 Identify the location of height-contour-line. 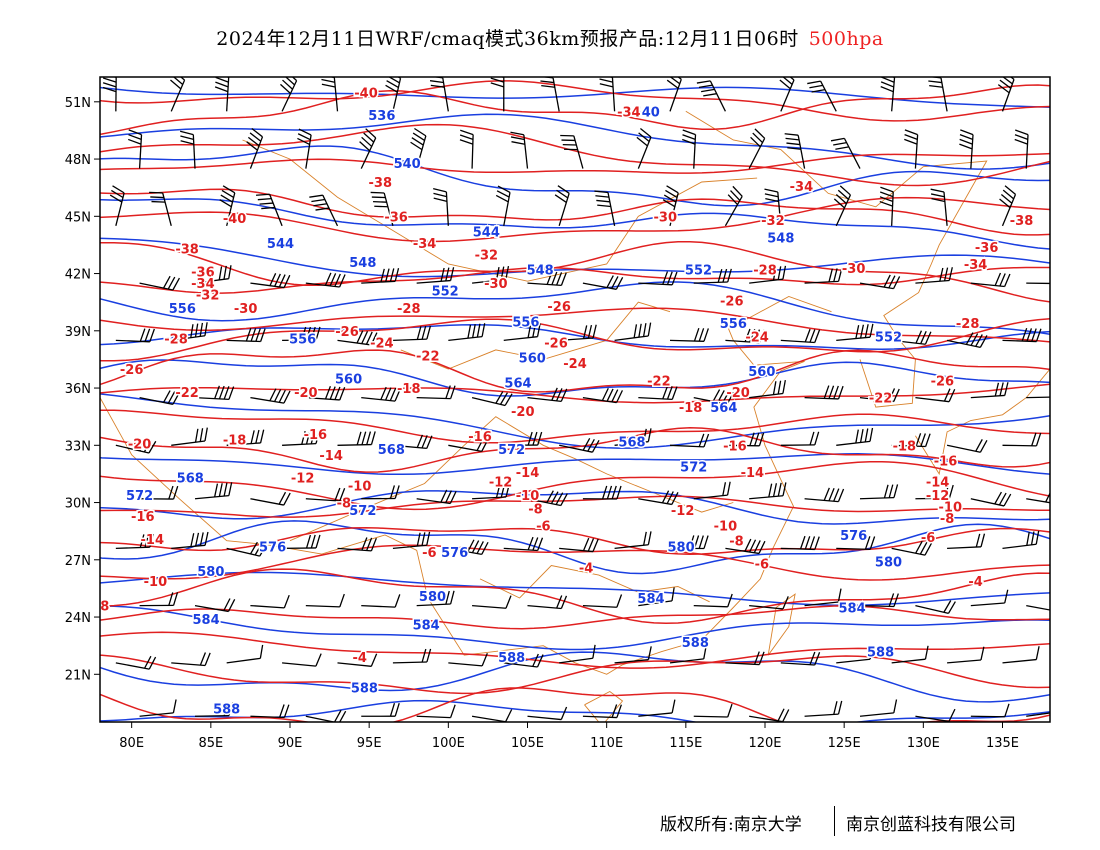
(575, 677).